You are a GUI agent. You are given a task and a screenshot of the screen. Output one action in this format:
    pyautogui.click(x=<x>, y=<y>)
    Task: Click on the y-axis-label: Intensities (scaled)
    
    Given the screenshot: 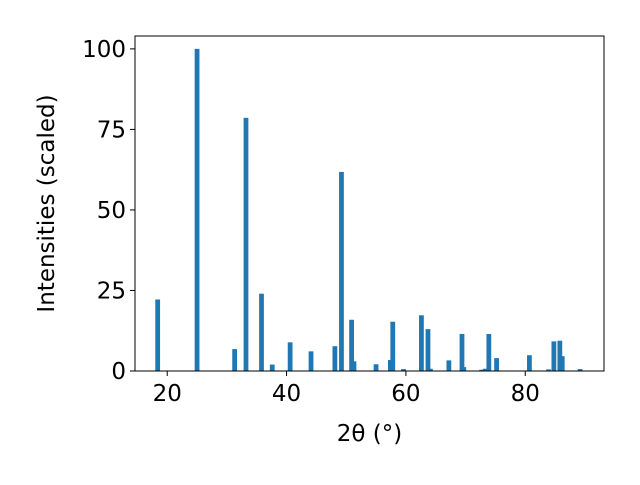 What is the action you would take?
    pyautogui.click(x=47, y=203)
    